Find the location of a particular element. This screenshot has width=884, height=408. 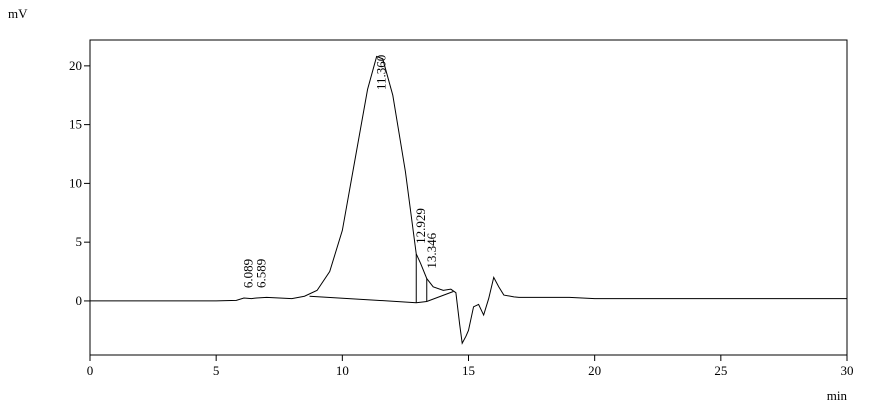

x-tick-label: 5 is located at coordinates (216, 370).